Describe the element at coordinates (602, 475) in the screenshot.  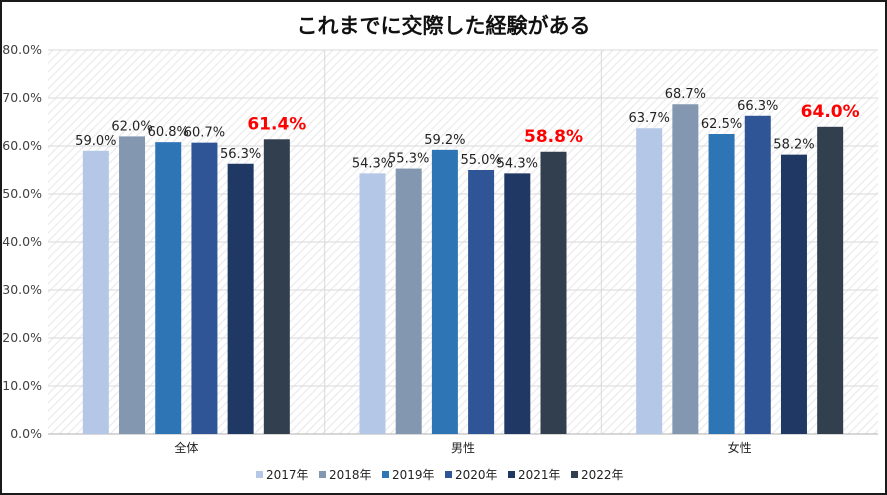
I see `legend-label: 2022年` at that location.